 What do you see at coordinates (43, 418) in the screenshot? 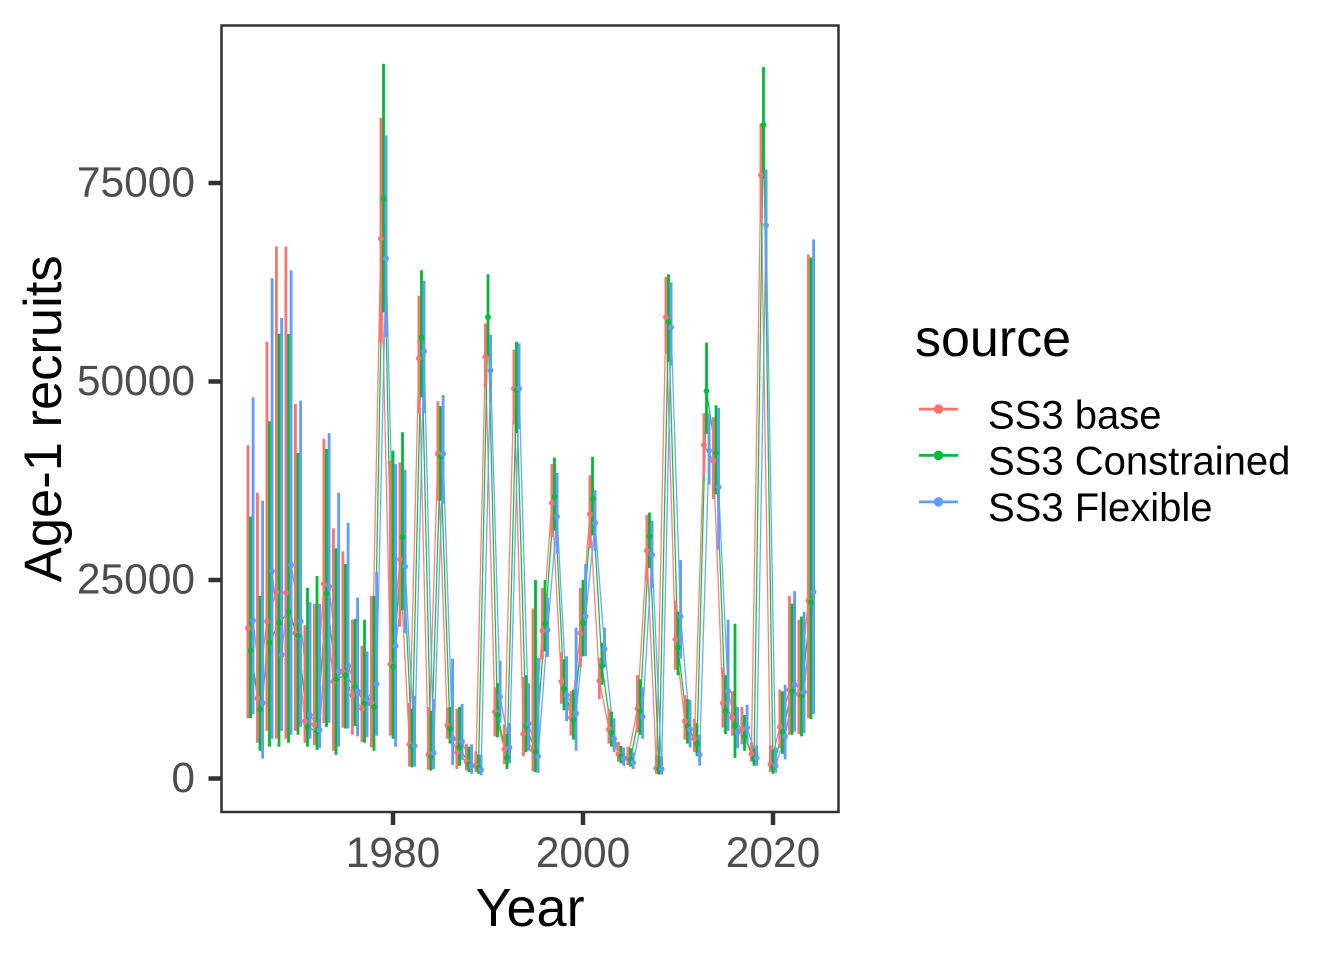
I see `svg-text: Age-1 recruits` at bounding box center [43, 418].